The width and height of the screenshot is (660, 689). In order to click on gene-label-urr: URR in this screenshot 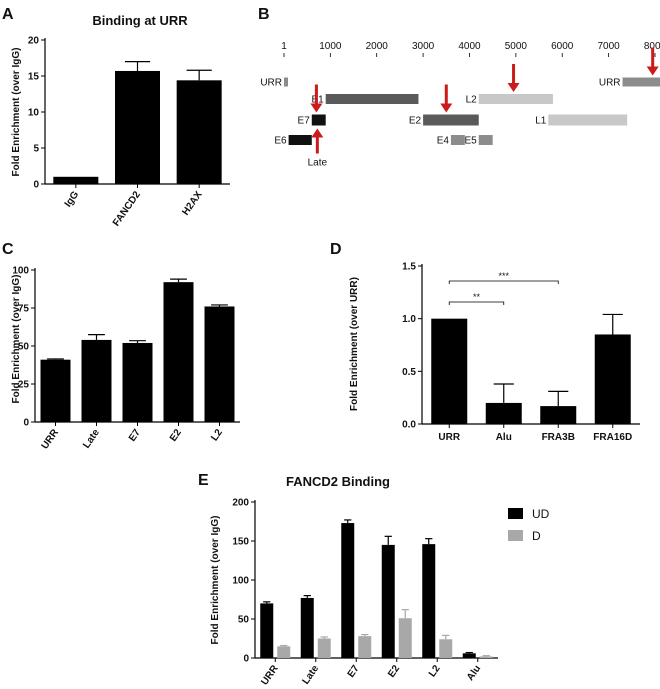, I will do `click(271, 83)`.